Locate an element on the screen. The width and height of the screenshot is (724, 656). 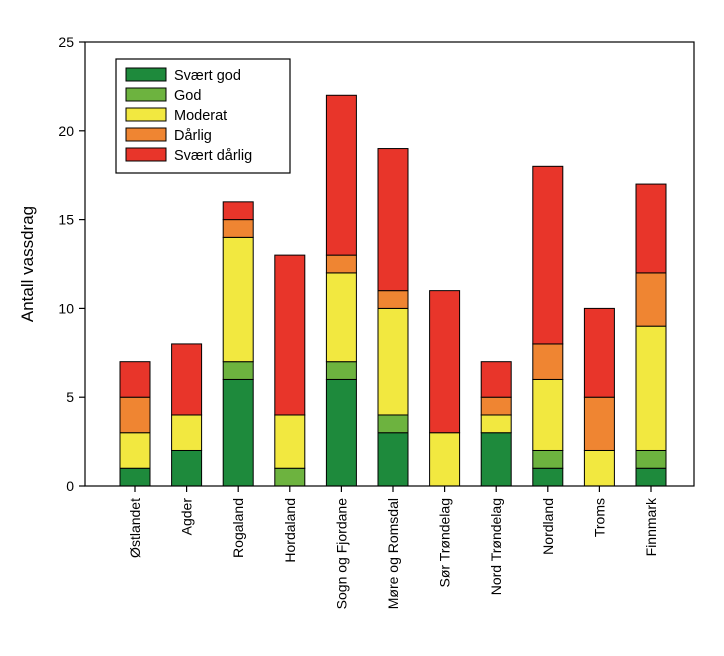
y-tick-label: 10 is located at coordinates (66, 308).